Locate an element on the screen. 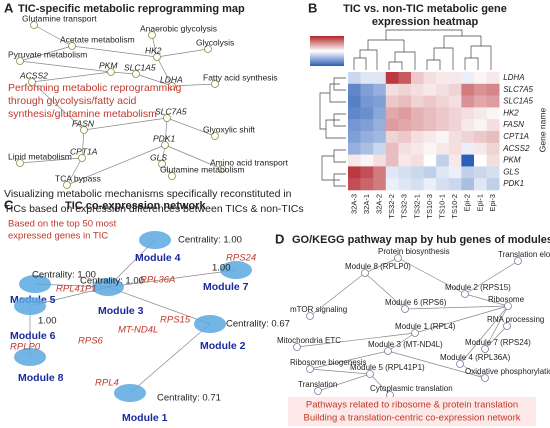 This screenshot has height=428, width=550. row-label: PKM is located at coordinates (512, 160).